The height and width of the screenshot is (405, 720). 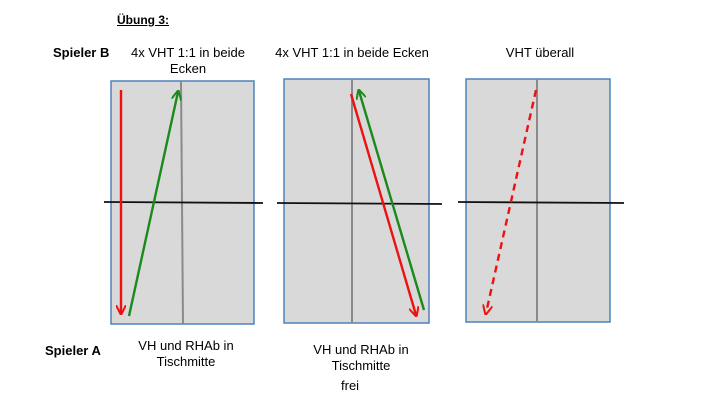 I want to click on table-3-red-dashed-arrow, so click(x=512, y=201).